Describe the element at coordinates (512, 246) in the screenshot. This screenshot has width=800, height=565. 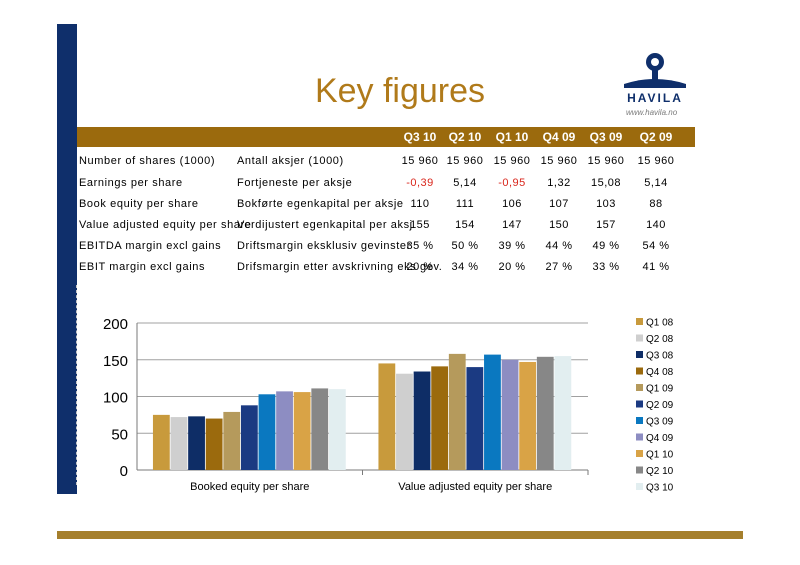
I see `table-cell: 39 %` at that location.